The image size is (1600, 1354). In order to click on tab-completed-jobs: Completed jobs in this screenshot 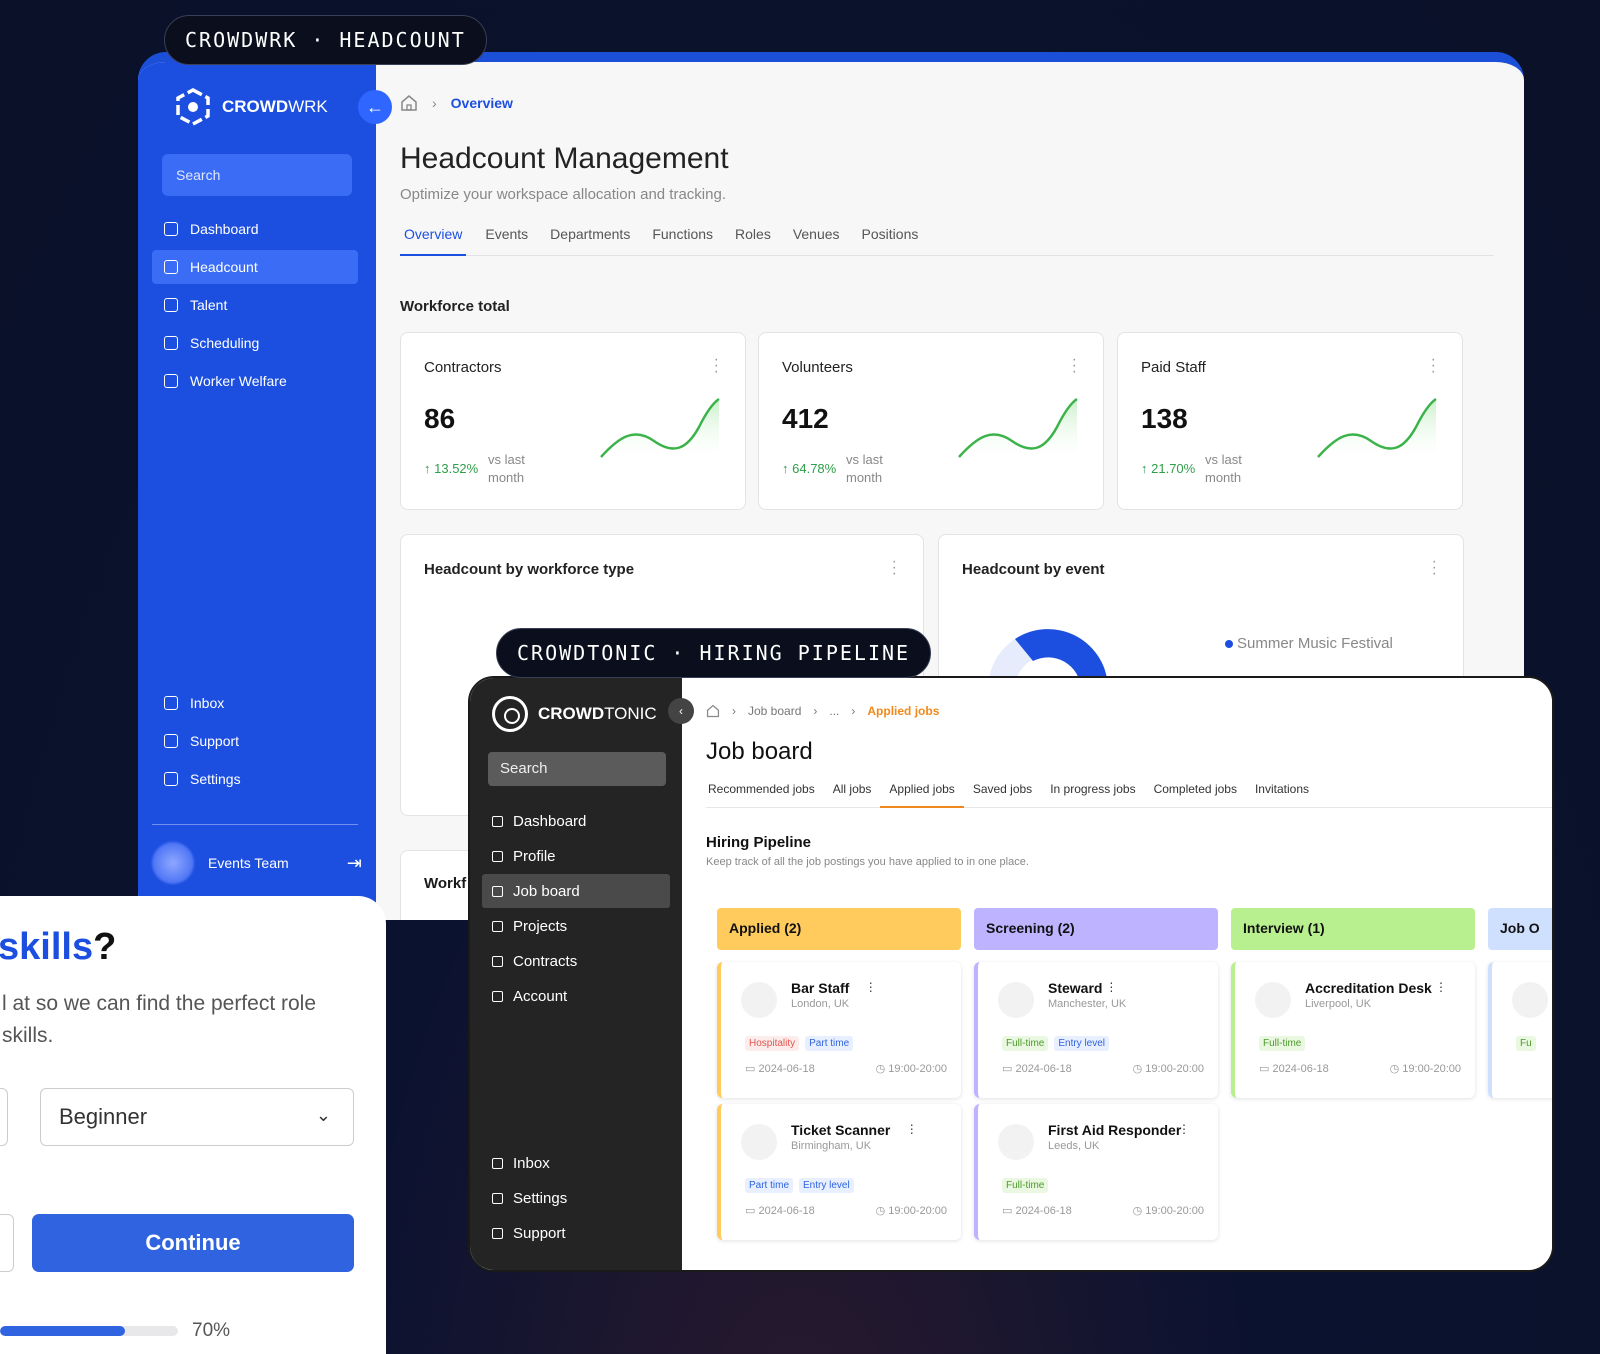, I will do `click(1195, 789)`.